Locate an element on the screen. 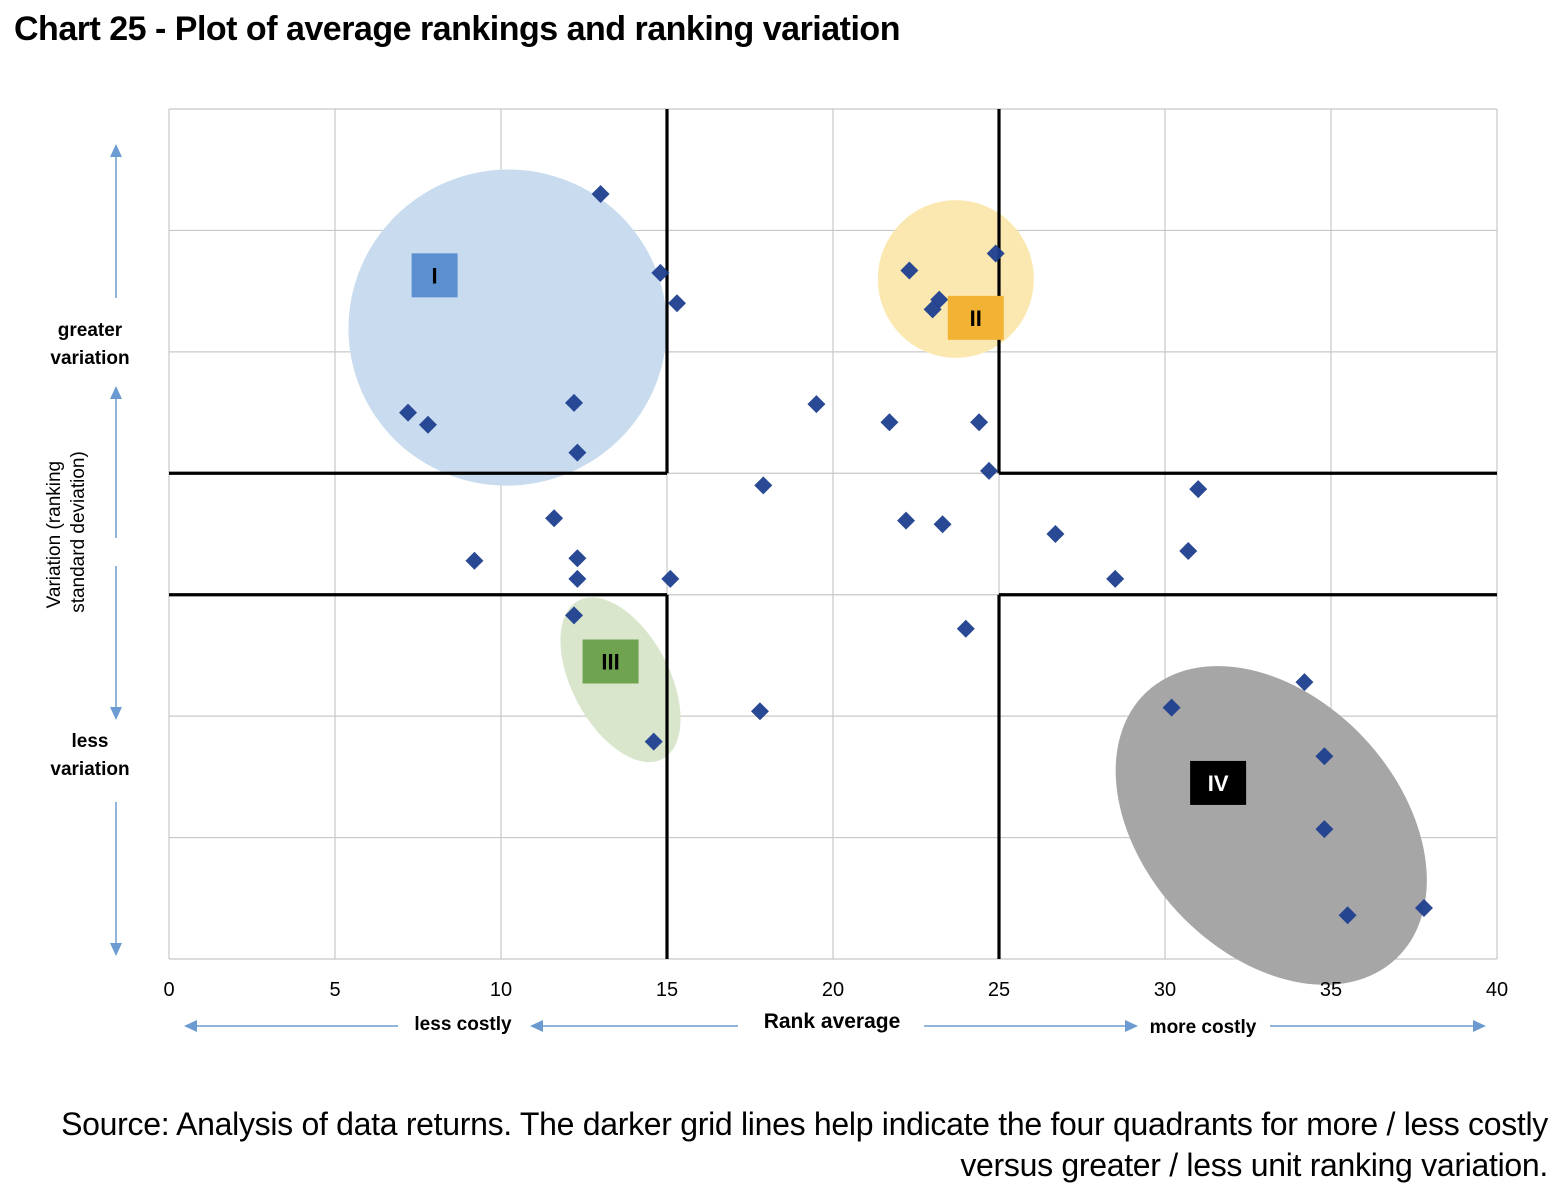  group-label-I: I is located at coordinates (435, 275).